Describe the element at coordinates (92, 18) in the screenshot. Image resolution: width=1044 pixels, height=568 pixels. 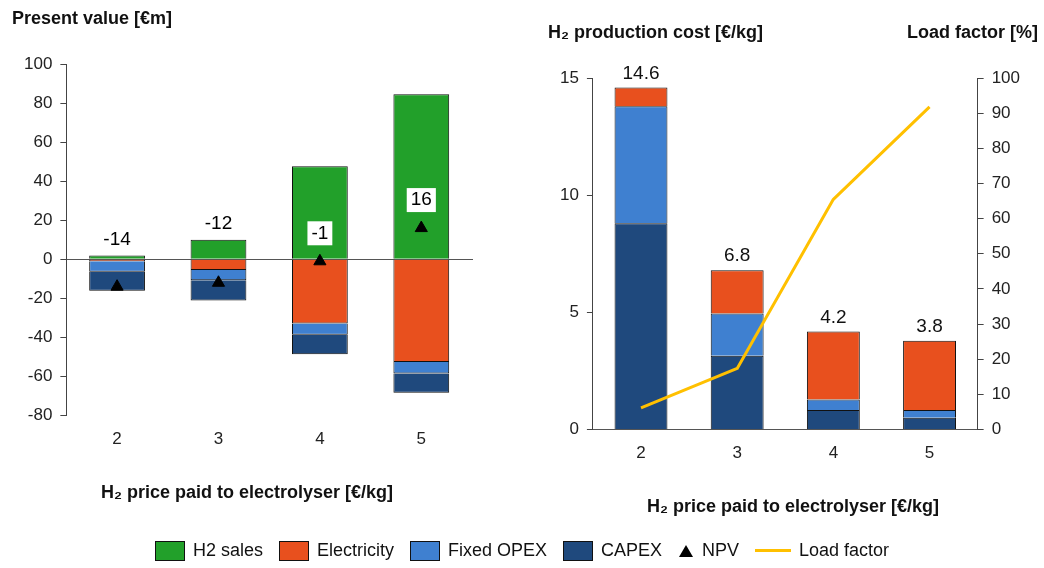
I see `y-axis-title: Present value [€m]` at that location.